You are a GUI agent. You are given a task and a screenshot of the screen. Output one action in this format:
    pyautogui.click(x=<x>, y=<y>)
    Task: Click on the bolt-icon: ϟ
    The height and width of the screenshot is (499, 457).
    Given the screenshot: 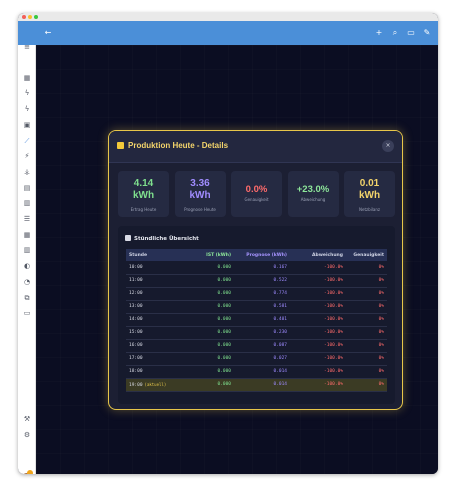 What is the action you would take?
    pyautogui.click(x=27, y=93)
    